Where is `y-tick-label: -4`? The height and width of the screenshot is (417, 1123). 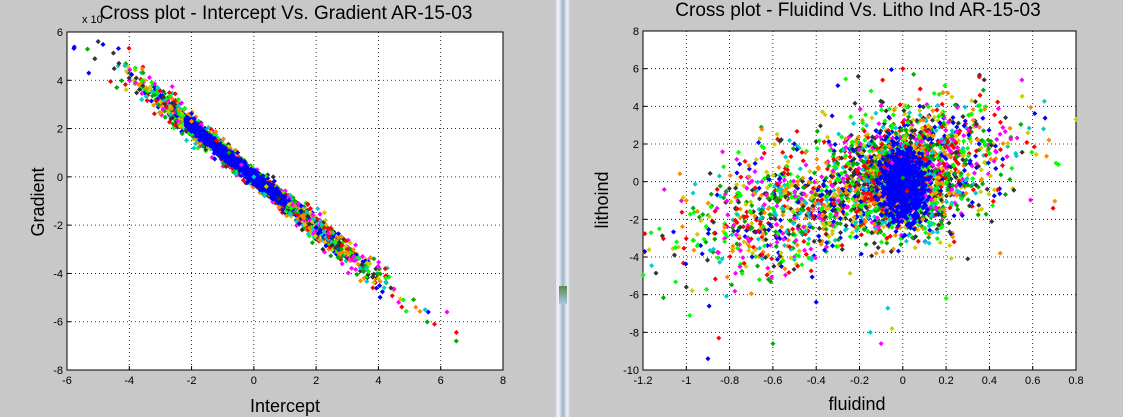
y-tick-label: -4 is located at coordinates (58, 274).